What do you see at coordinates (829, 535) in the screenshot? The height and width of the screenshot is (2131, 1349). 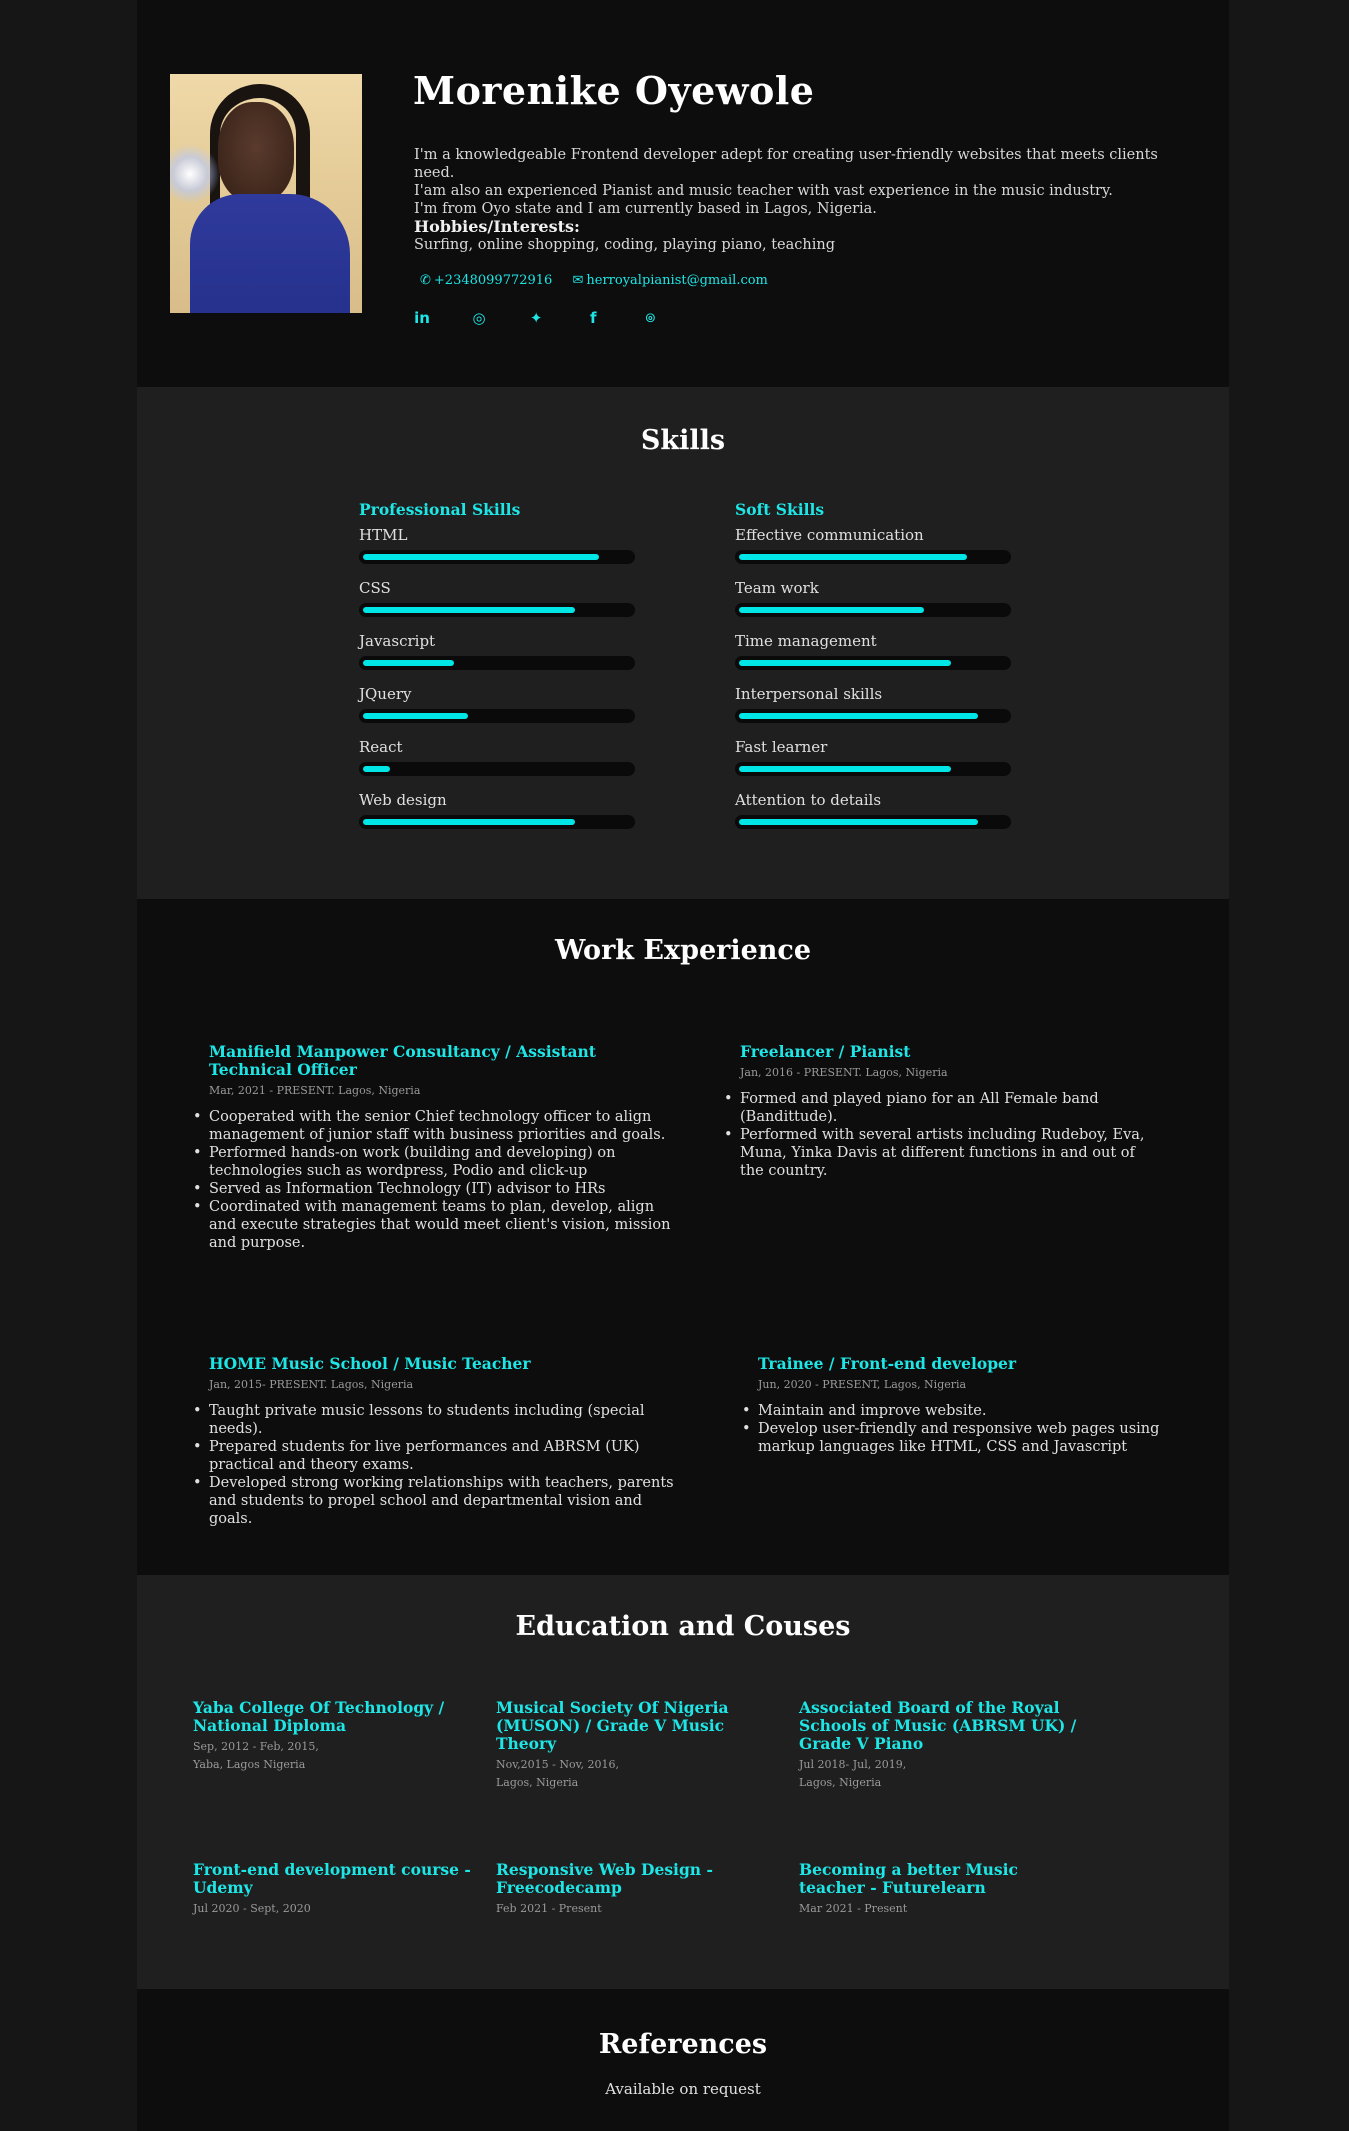 I see `skill-label: Effective communication` at bounding box center [829, 535].